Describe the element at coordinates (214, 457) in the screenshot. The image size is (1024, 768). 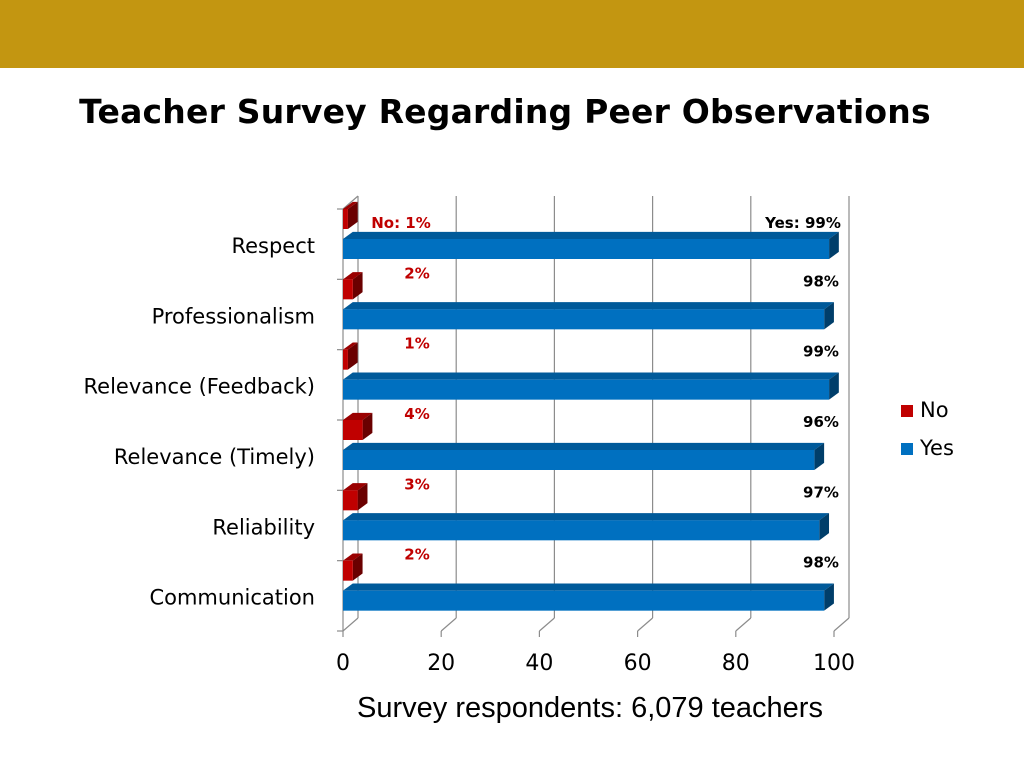
I see `category-label: Relevance (Timely)` at that location.